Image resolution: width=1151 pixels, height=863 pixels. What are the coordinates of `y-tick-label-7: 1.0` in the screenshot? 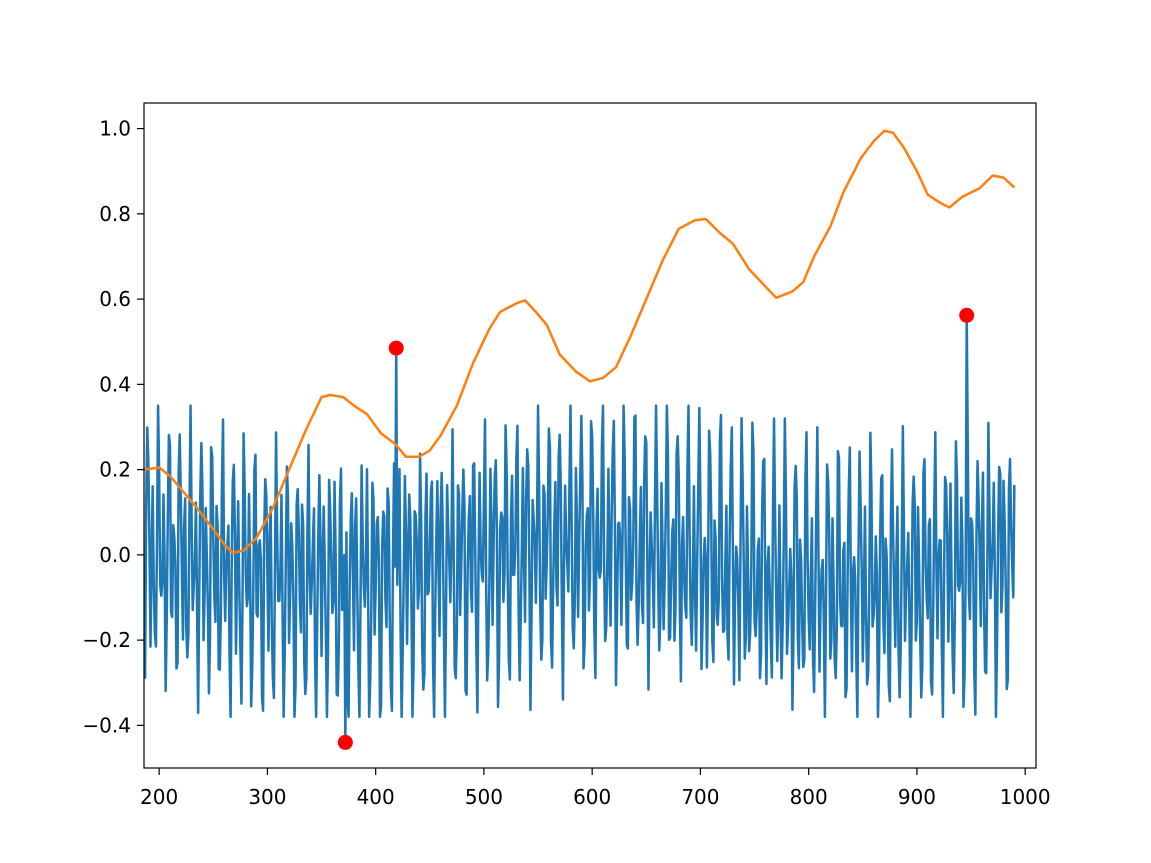 It's located at (115, 129).